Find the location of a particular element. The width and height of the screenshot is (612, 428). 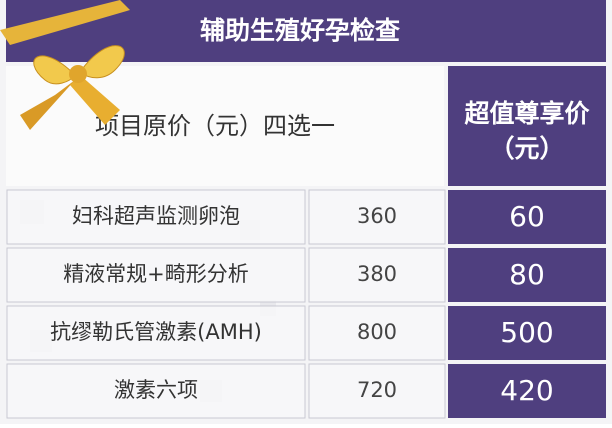

header-right-line: （元） is located at coordinates (526, 148).